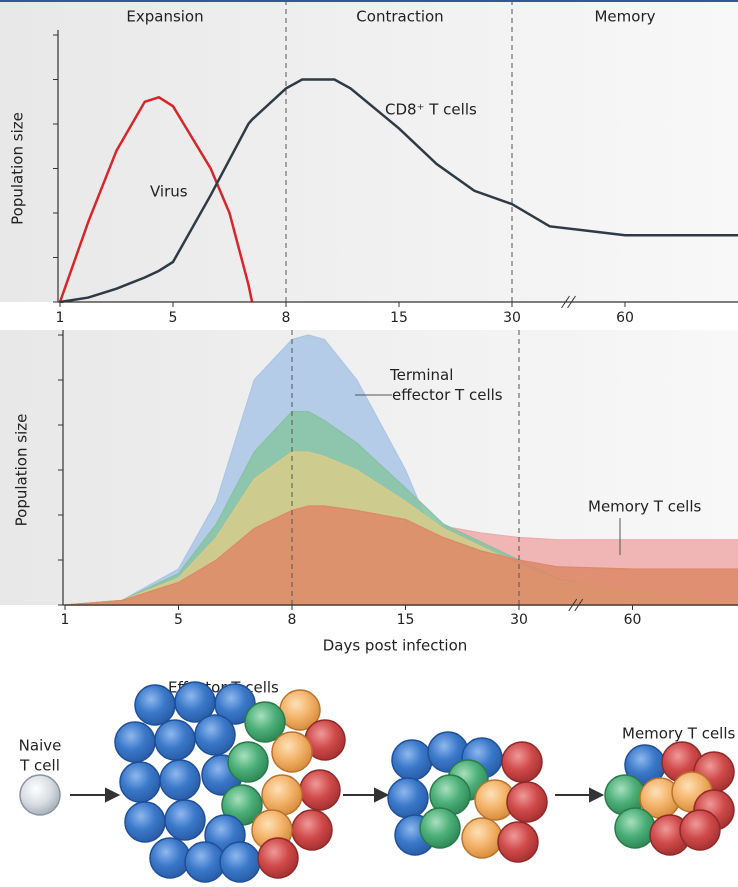  I want to click on series-label: Terminal effector T cells, so click(446, 385).